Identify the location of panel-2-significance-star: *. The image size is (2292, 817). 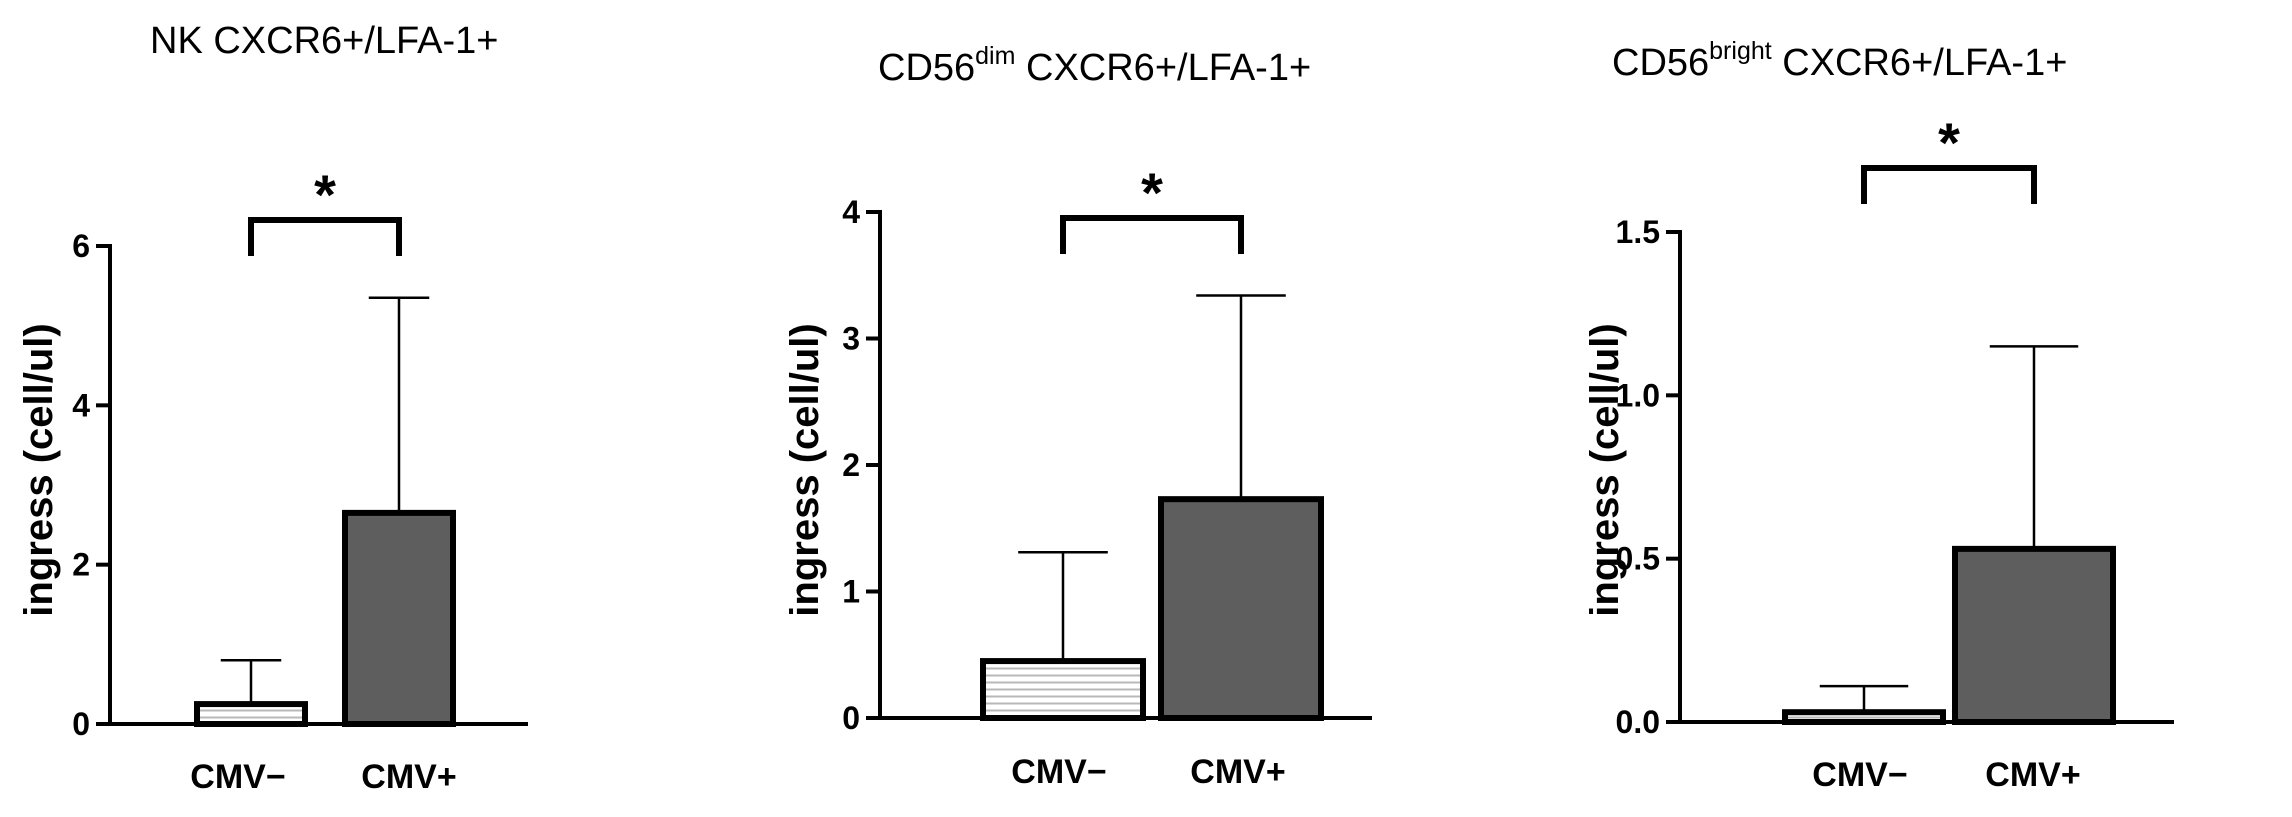
(1152, 192).